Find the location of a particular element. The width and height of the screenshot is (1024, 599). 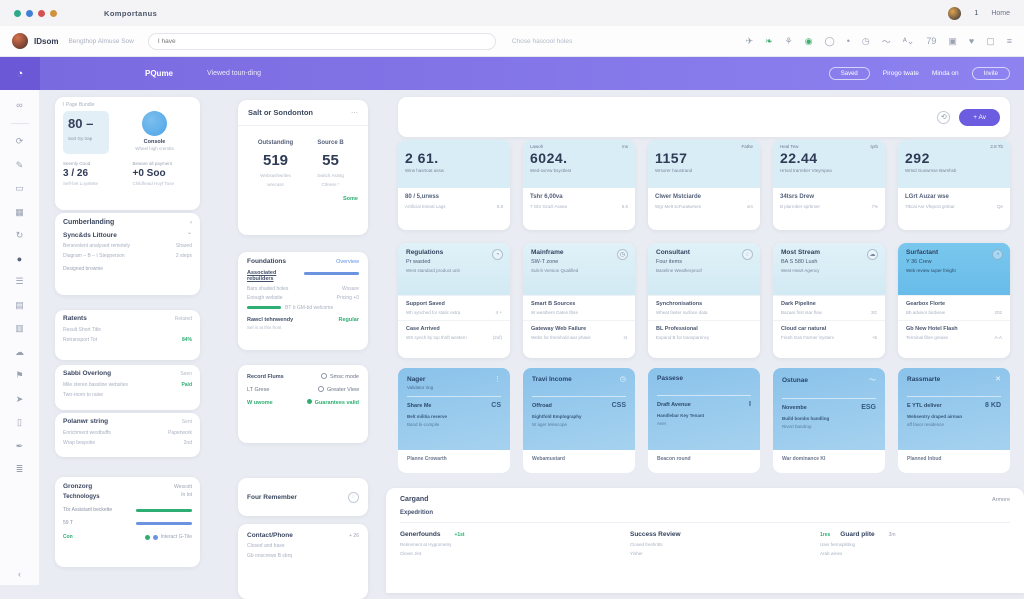

plant-icon: ⚘ is located at coordinates (788, 40).